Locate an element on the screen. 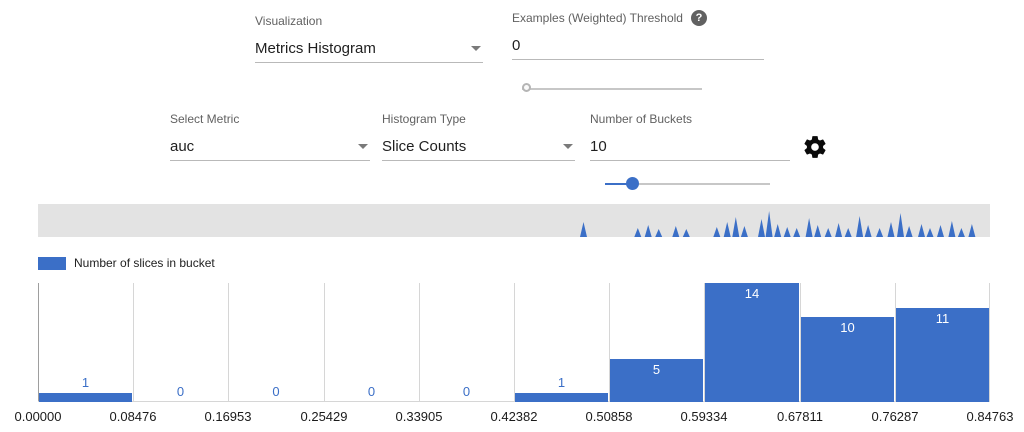  select-metric-dropdown: auc is located at coordinates (270, 146).